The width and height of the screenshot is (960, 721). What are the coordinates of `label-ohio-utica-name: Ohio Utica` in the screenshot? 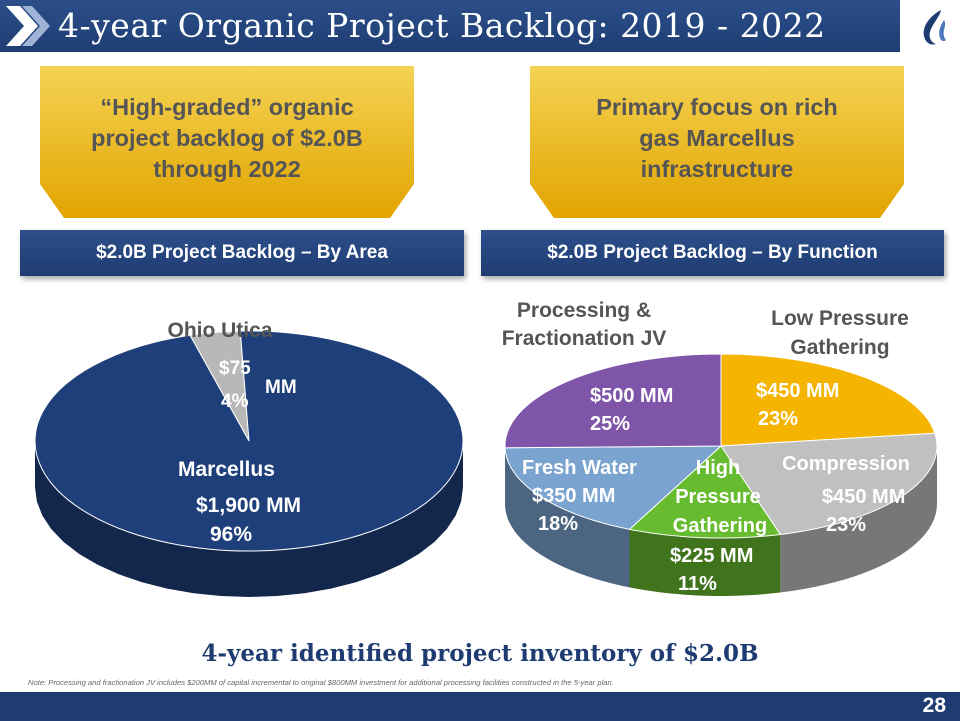 It's located at (219, 330).